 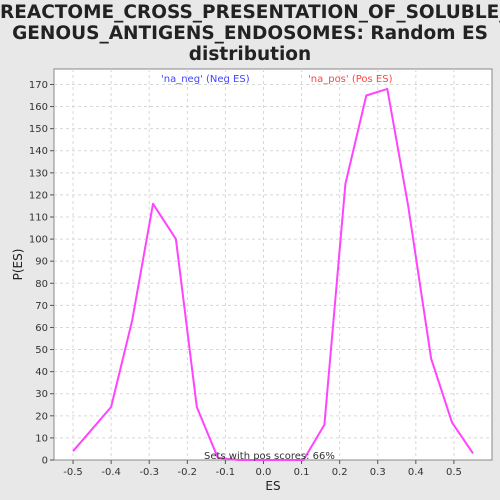 What do you see at coordinates (38, 107) in the screenshot?
I see `y-tick-label: 160` at bounding box center [38, 107].